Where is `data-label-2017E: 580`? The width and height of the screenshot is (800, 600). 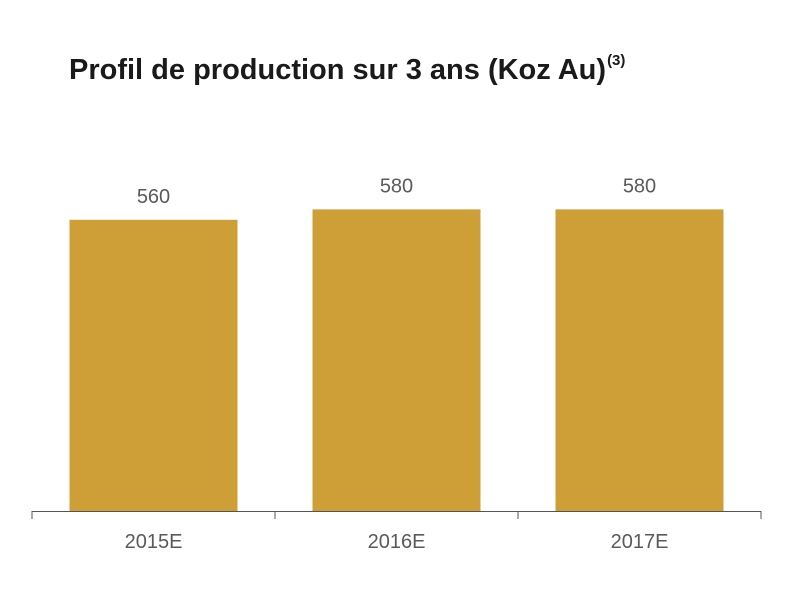 data-label-2017E: 580 is located at coordinates (639, 186).